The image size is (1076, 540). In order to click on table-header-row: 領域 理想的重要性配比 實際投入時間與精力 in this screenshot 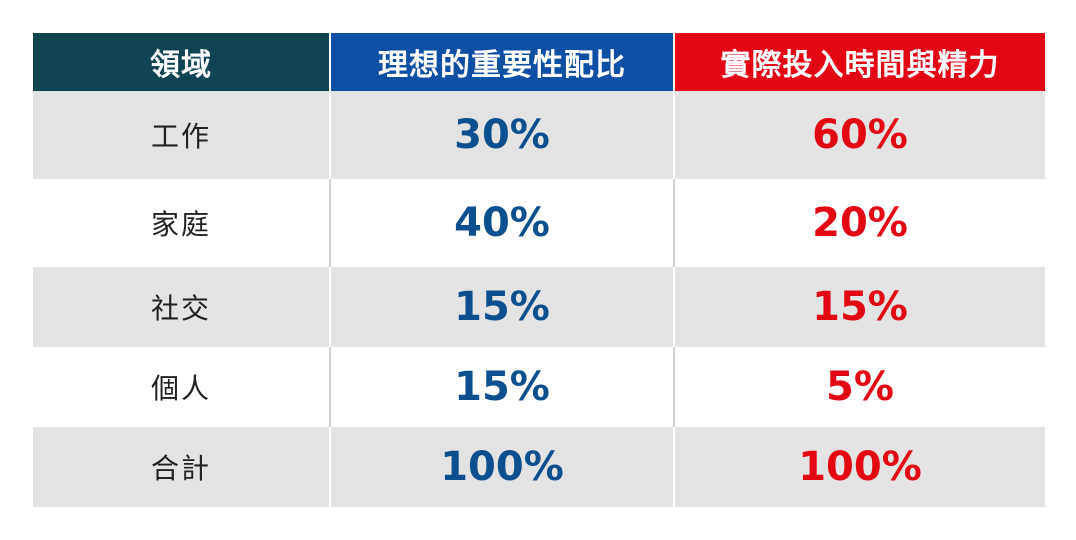, I will do `click(539, 62)`.